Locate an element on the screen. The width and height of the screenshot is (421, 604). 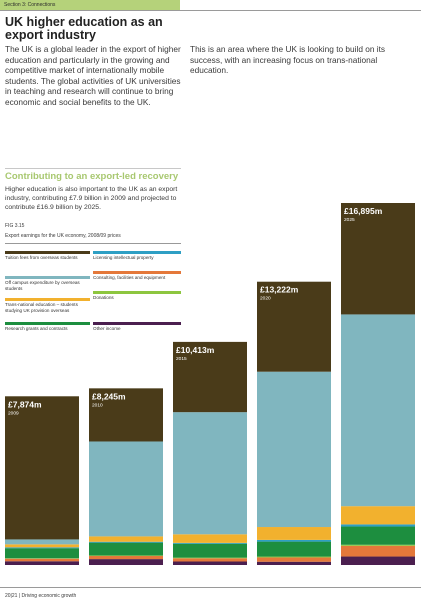
total-label: £10,413m is located at coordinates (195, 350).